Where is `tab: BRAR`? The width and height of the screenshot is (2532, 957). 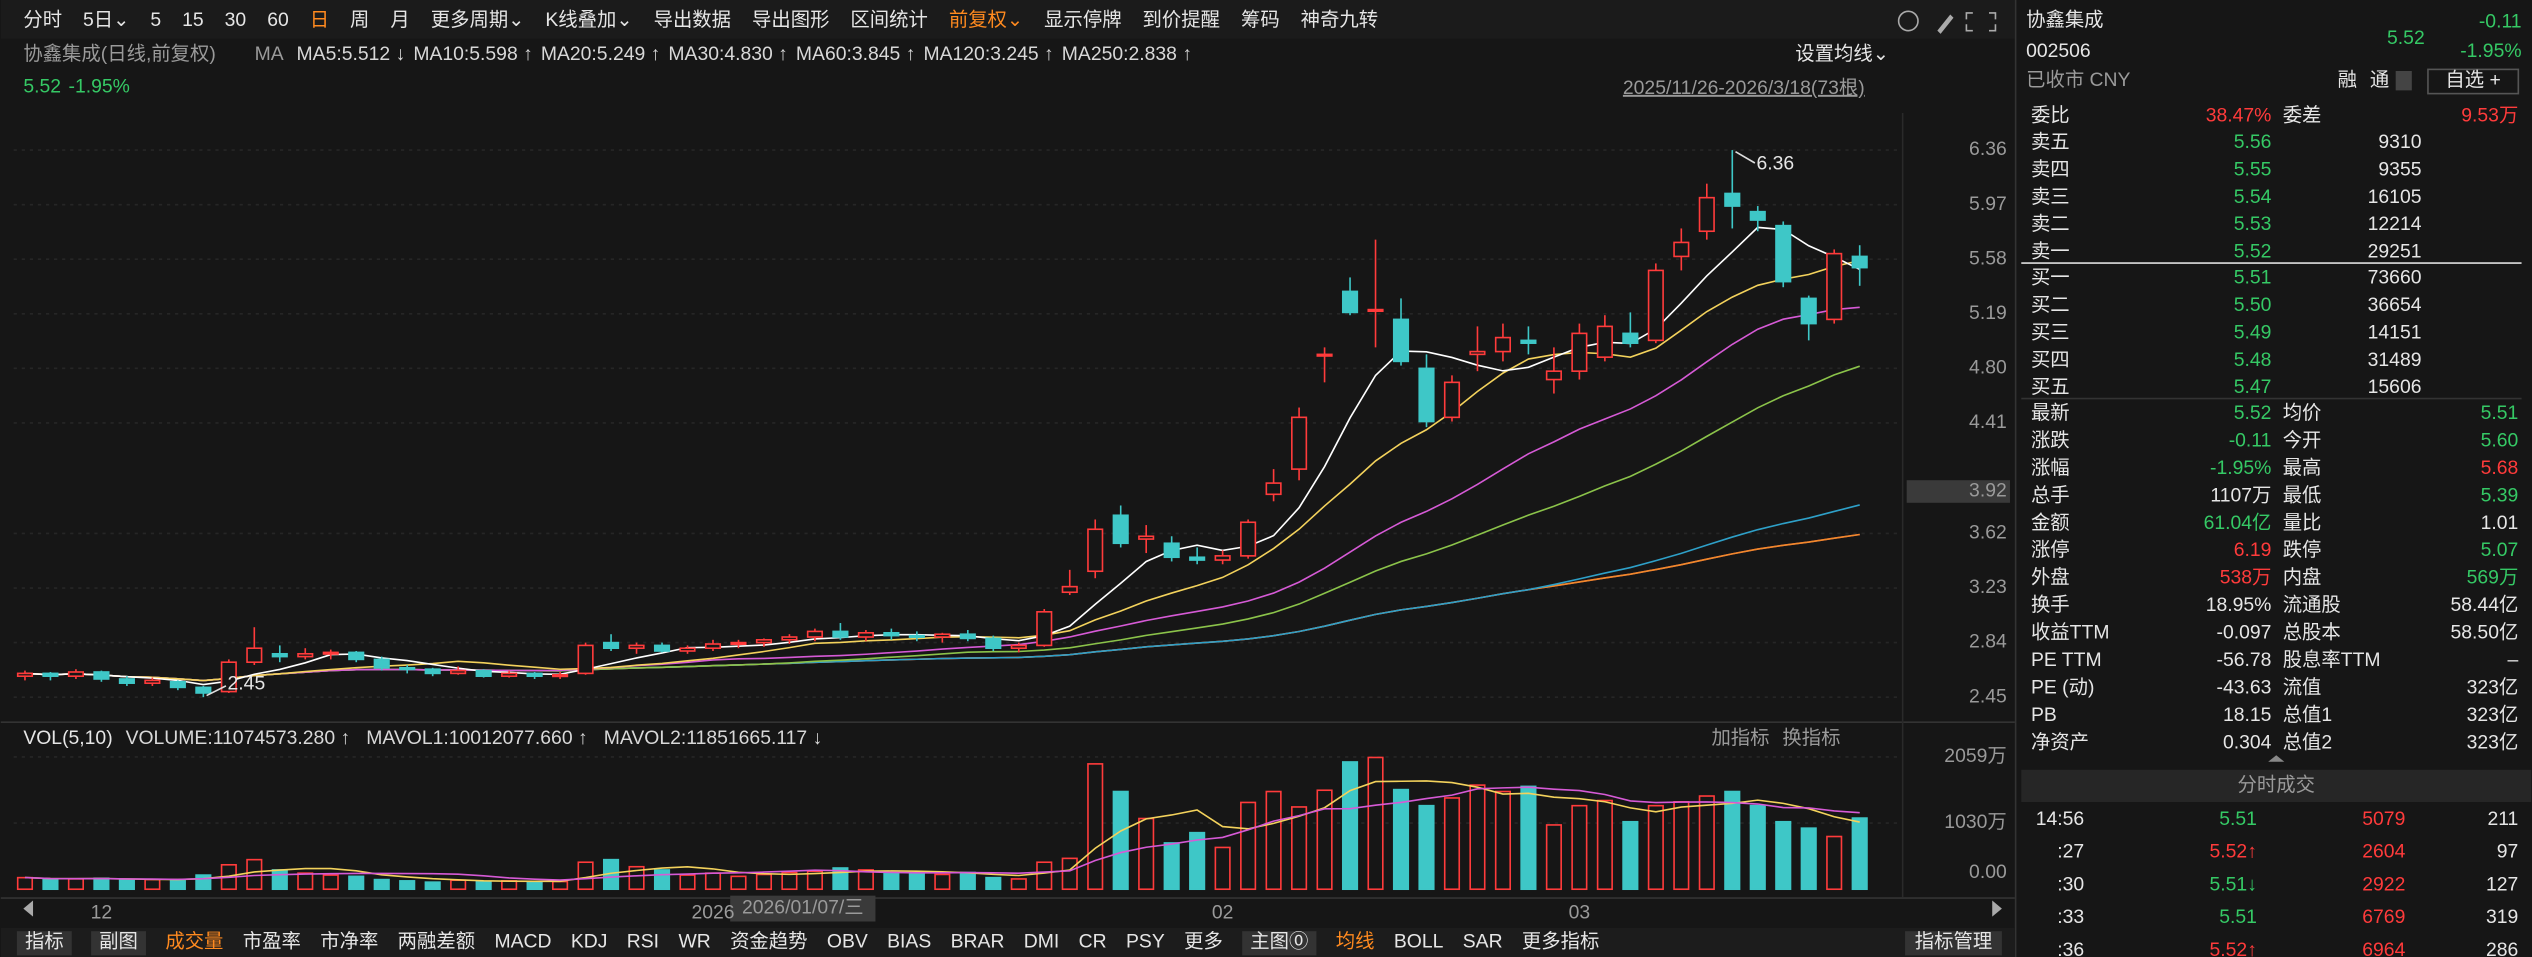
tab: BRAR is located at coordinates (978, 942).